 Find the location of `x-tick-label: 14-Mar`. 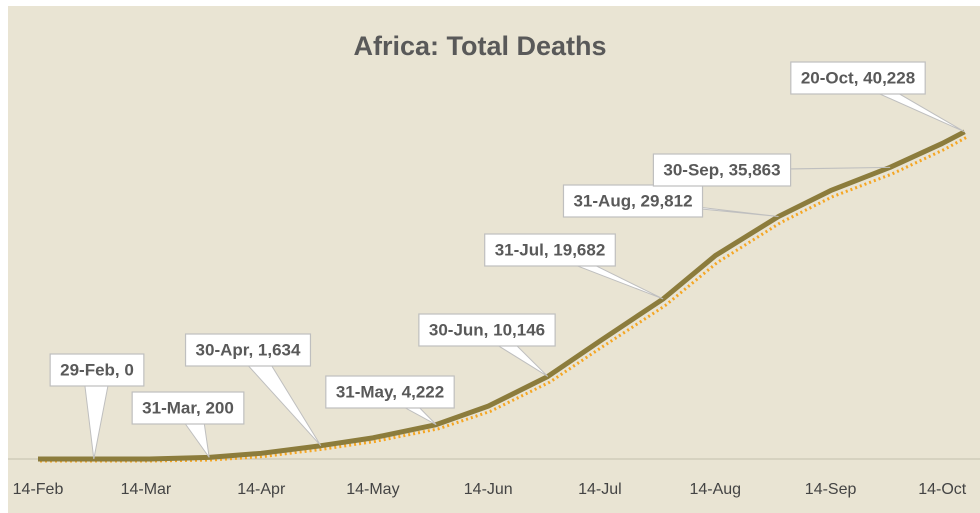

x-tick-label: 14-Mar is located at coordinates (146, 489).